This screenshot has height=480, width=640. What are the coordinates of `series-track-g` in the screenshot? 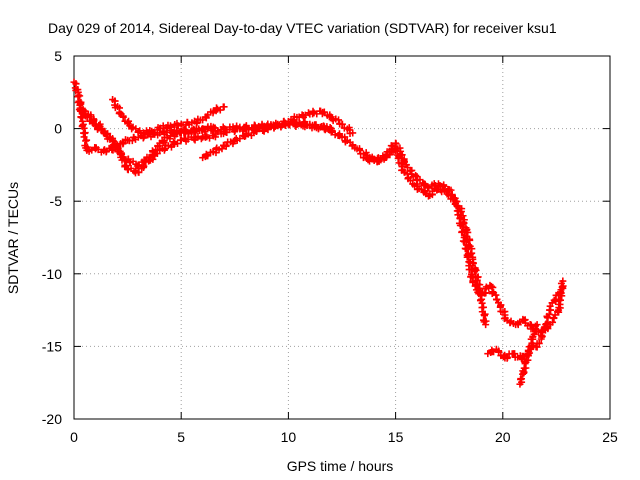 It's located at (525, 323).